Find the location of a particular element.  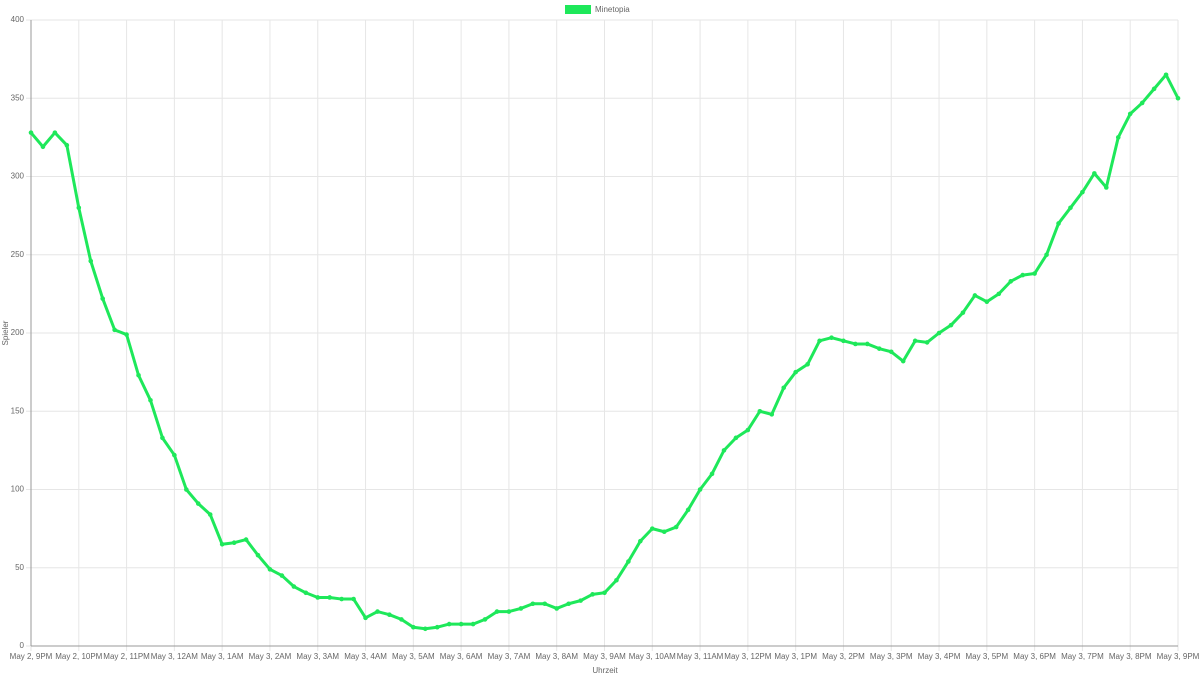

y-tick-label: 100 is located at coordinates (18, 489).